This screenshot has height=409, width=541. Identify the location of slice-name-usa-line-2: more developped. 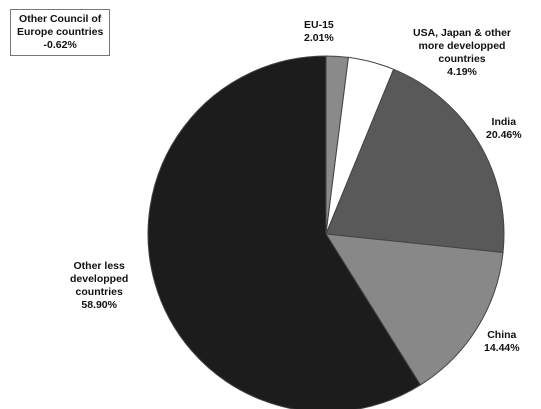
(462, 46).